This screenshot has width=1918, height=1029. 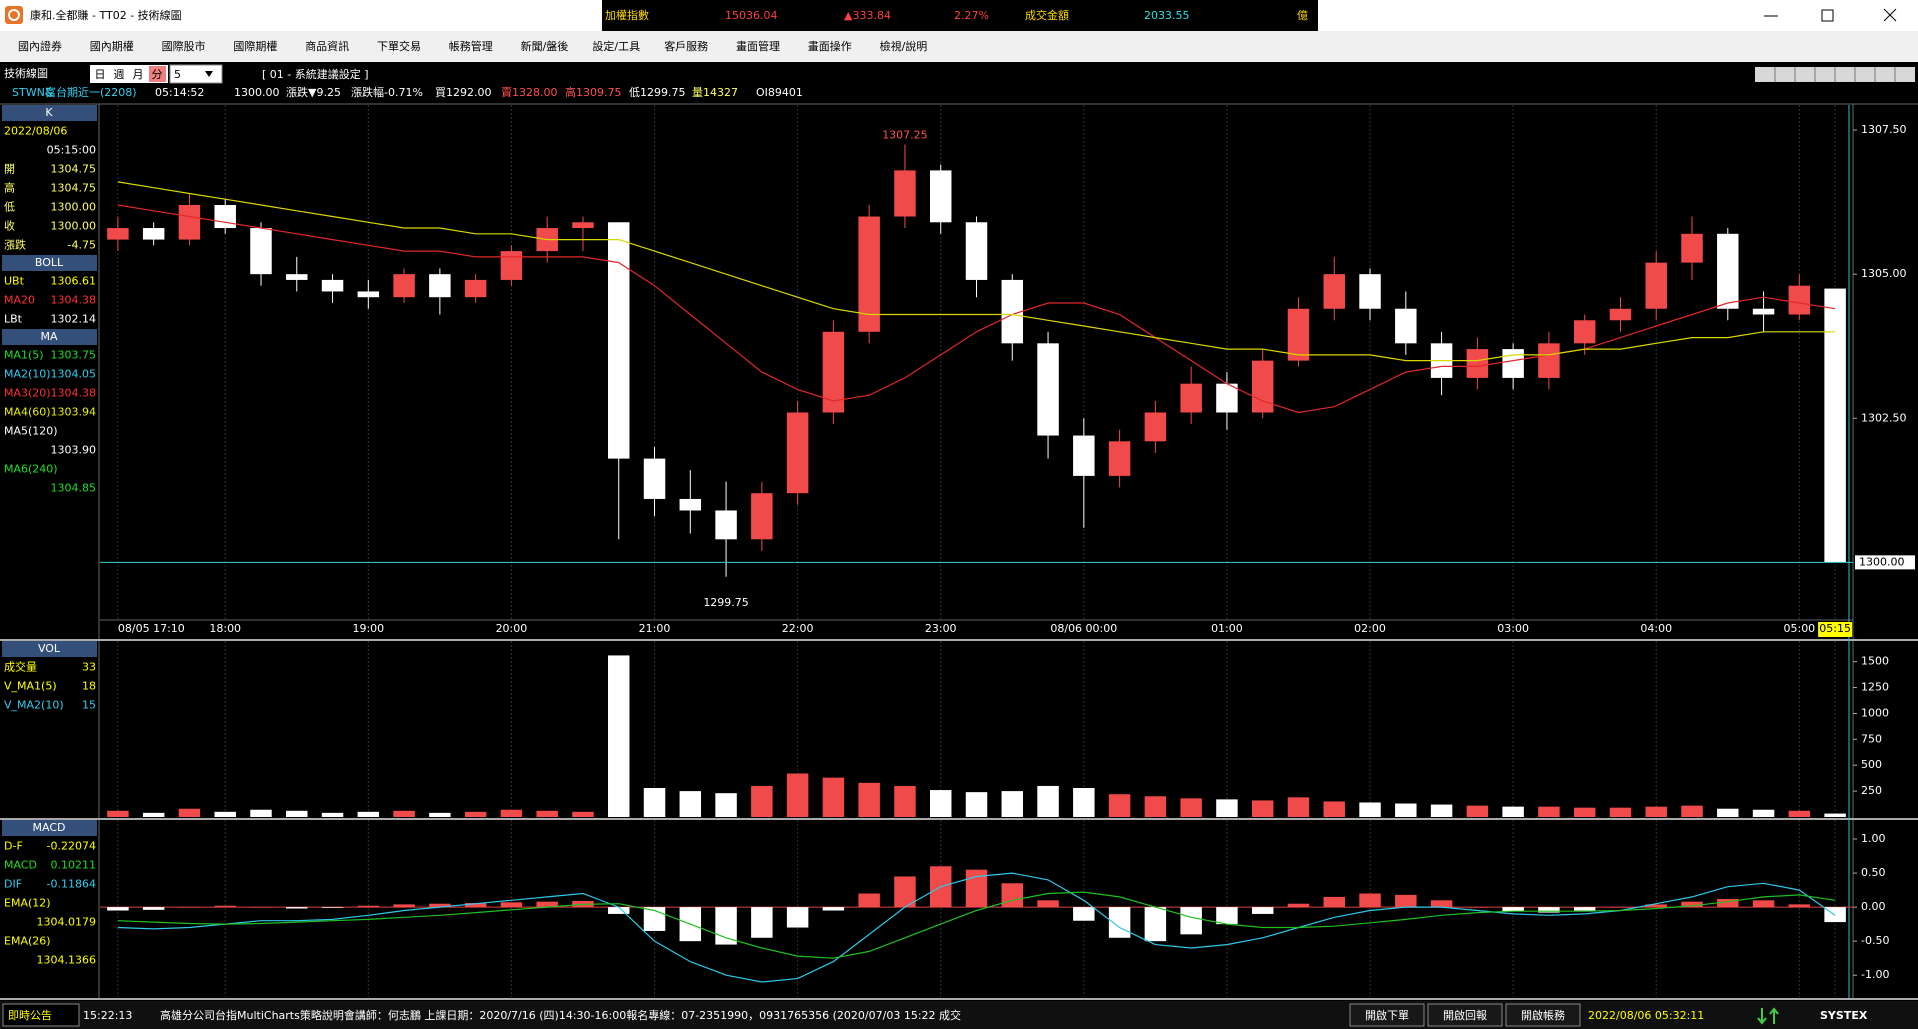 What do you see at coordinates (67, 922) in the screenshot?
I see `indicator-value: 1304.0179` at bounding box center [67, 922].